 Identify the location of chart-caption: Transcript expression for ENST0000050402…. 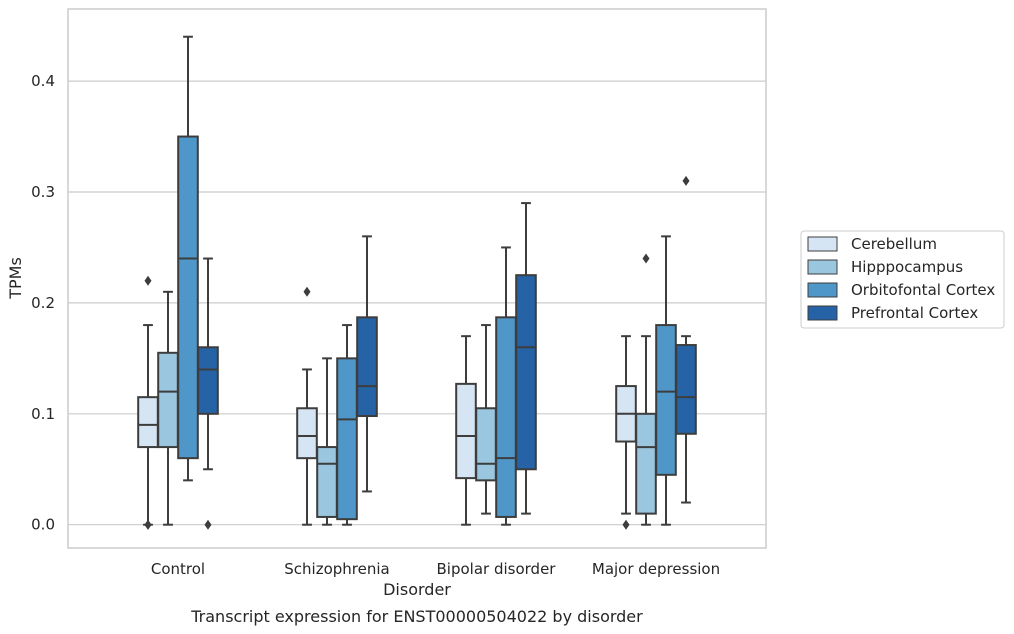
(416, 616).